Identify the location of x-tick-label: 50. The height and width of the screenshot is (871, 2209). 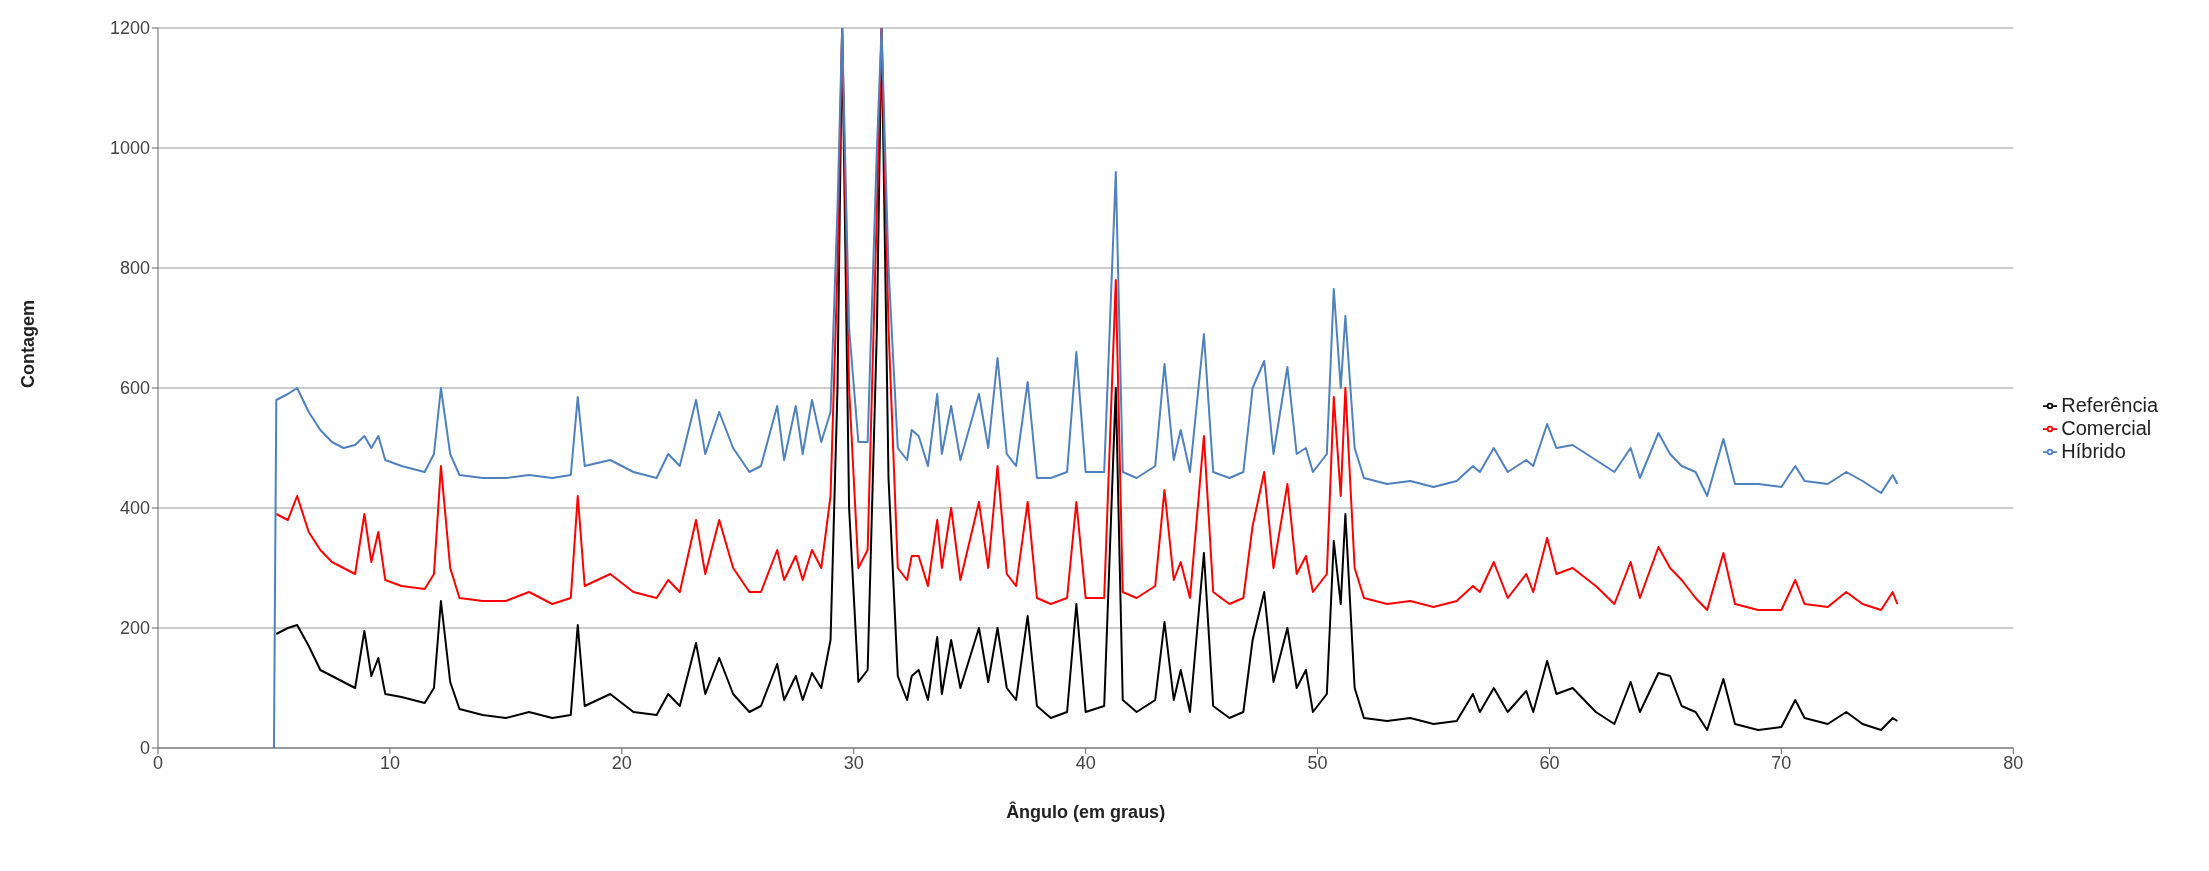
(1317, 762).